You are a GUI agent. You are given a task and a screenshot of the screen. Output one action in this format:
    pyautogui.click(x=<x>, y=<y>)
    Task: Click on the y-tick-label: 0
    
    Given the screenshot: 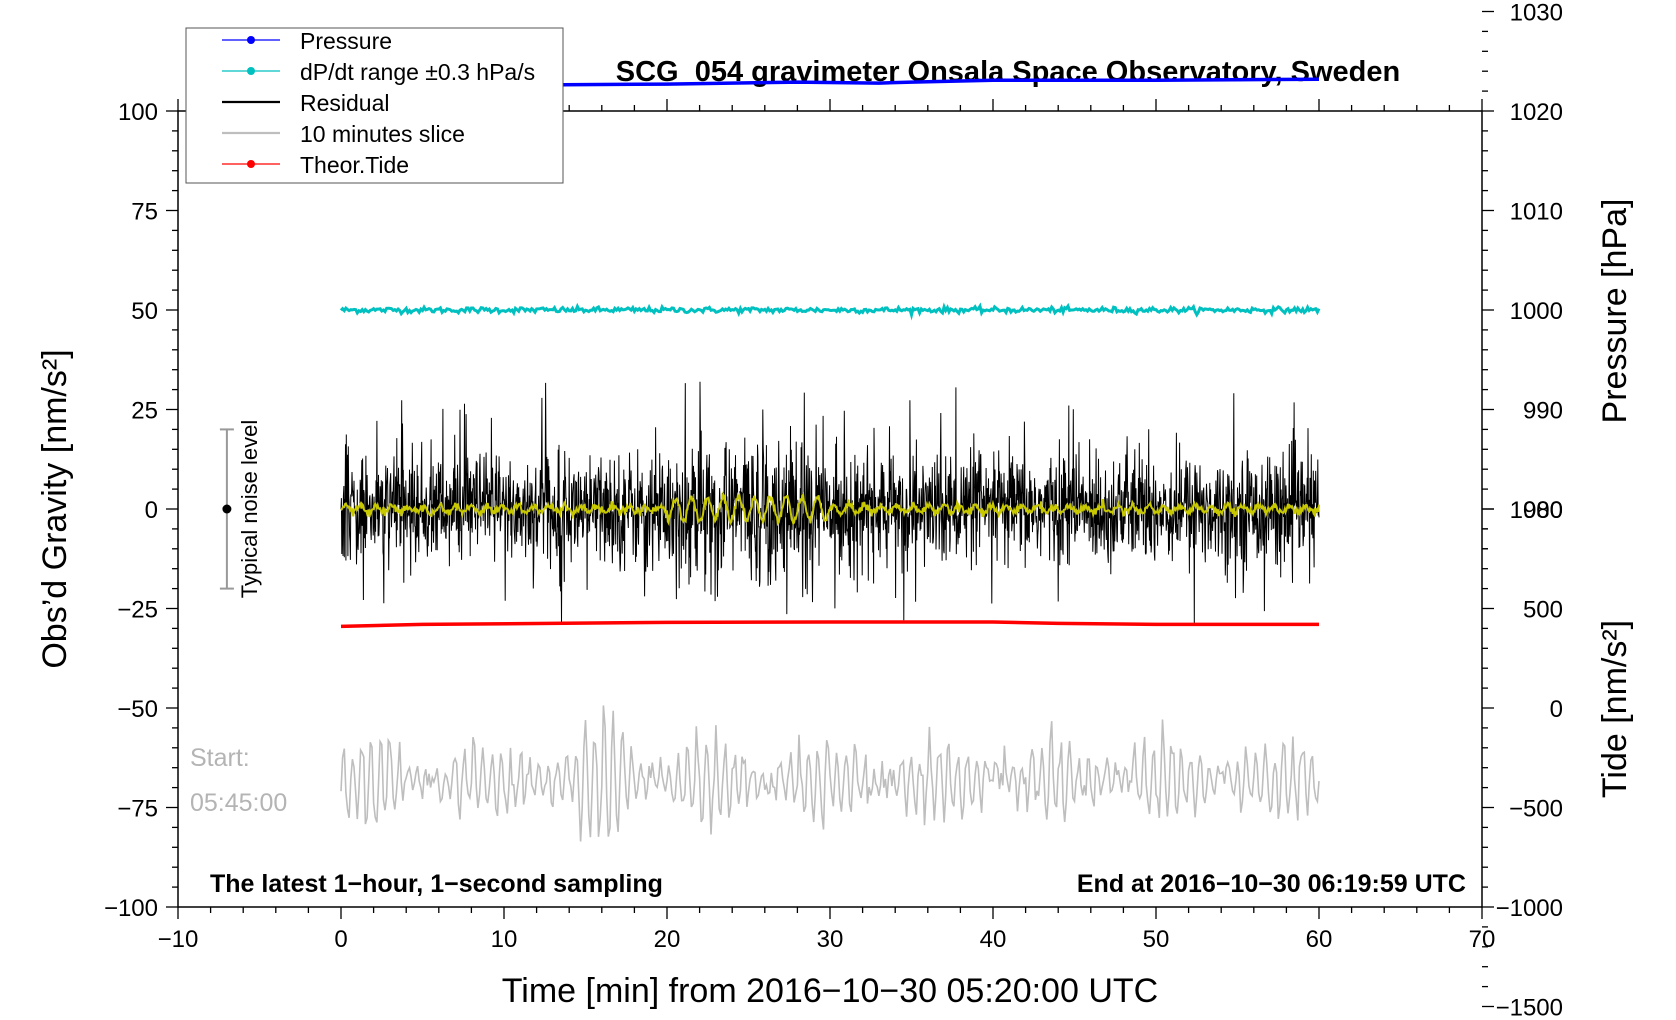 What is the action you would take?
    pyautogui.click(x=151, y=510)
    